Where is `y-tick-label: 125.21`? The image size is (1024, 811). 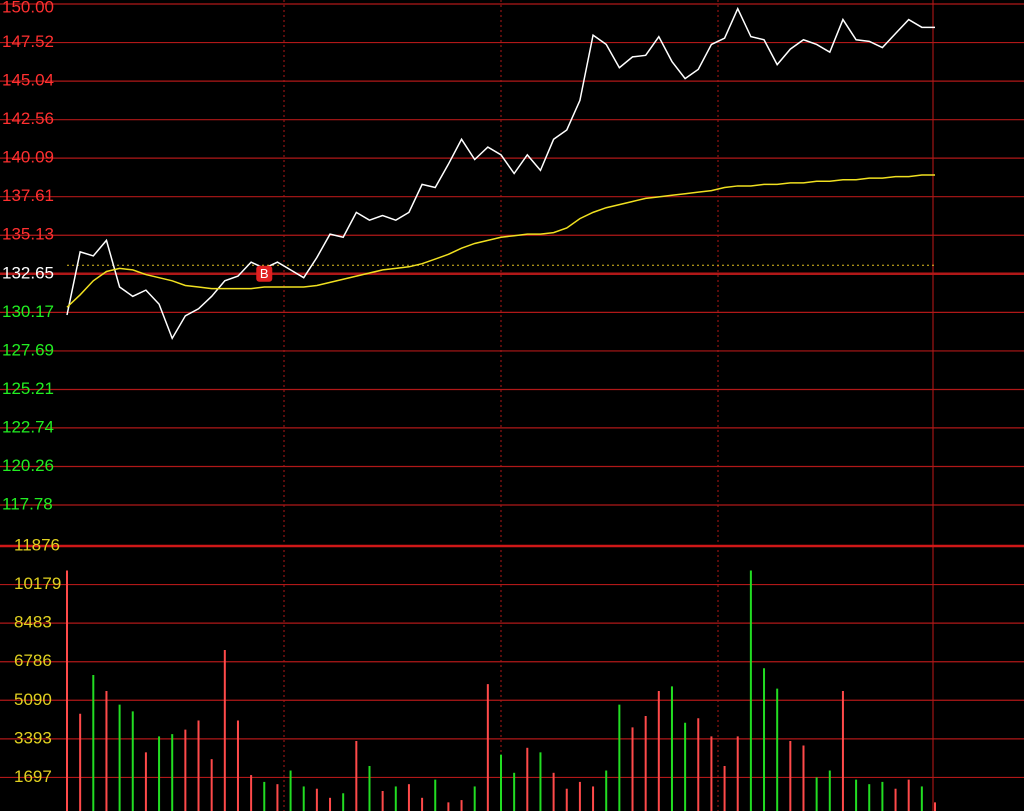
y-tick-label: 125.21 is located at coordinates (28, 388).